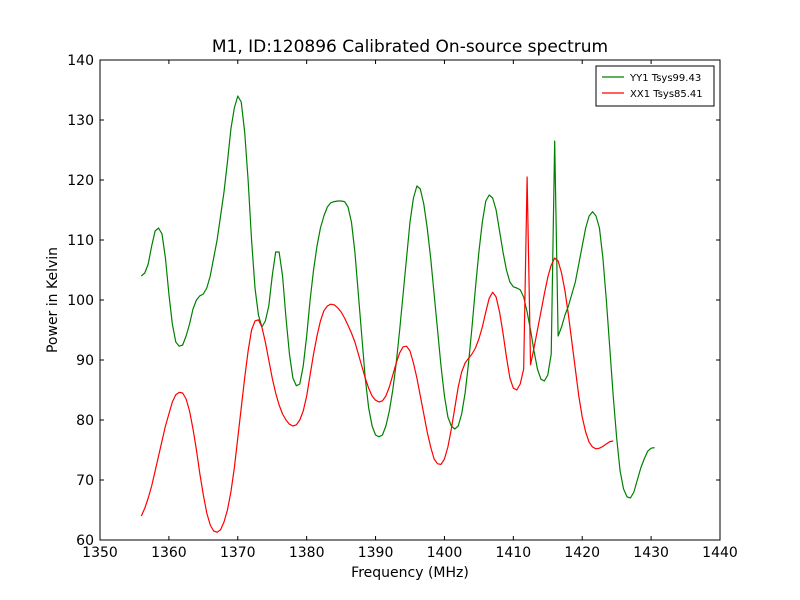 This screenshot has width=800, height=600. Describe the element at coordinates (307, 553) in the screenshot. I see `x-tick-label: 1380` at that location.